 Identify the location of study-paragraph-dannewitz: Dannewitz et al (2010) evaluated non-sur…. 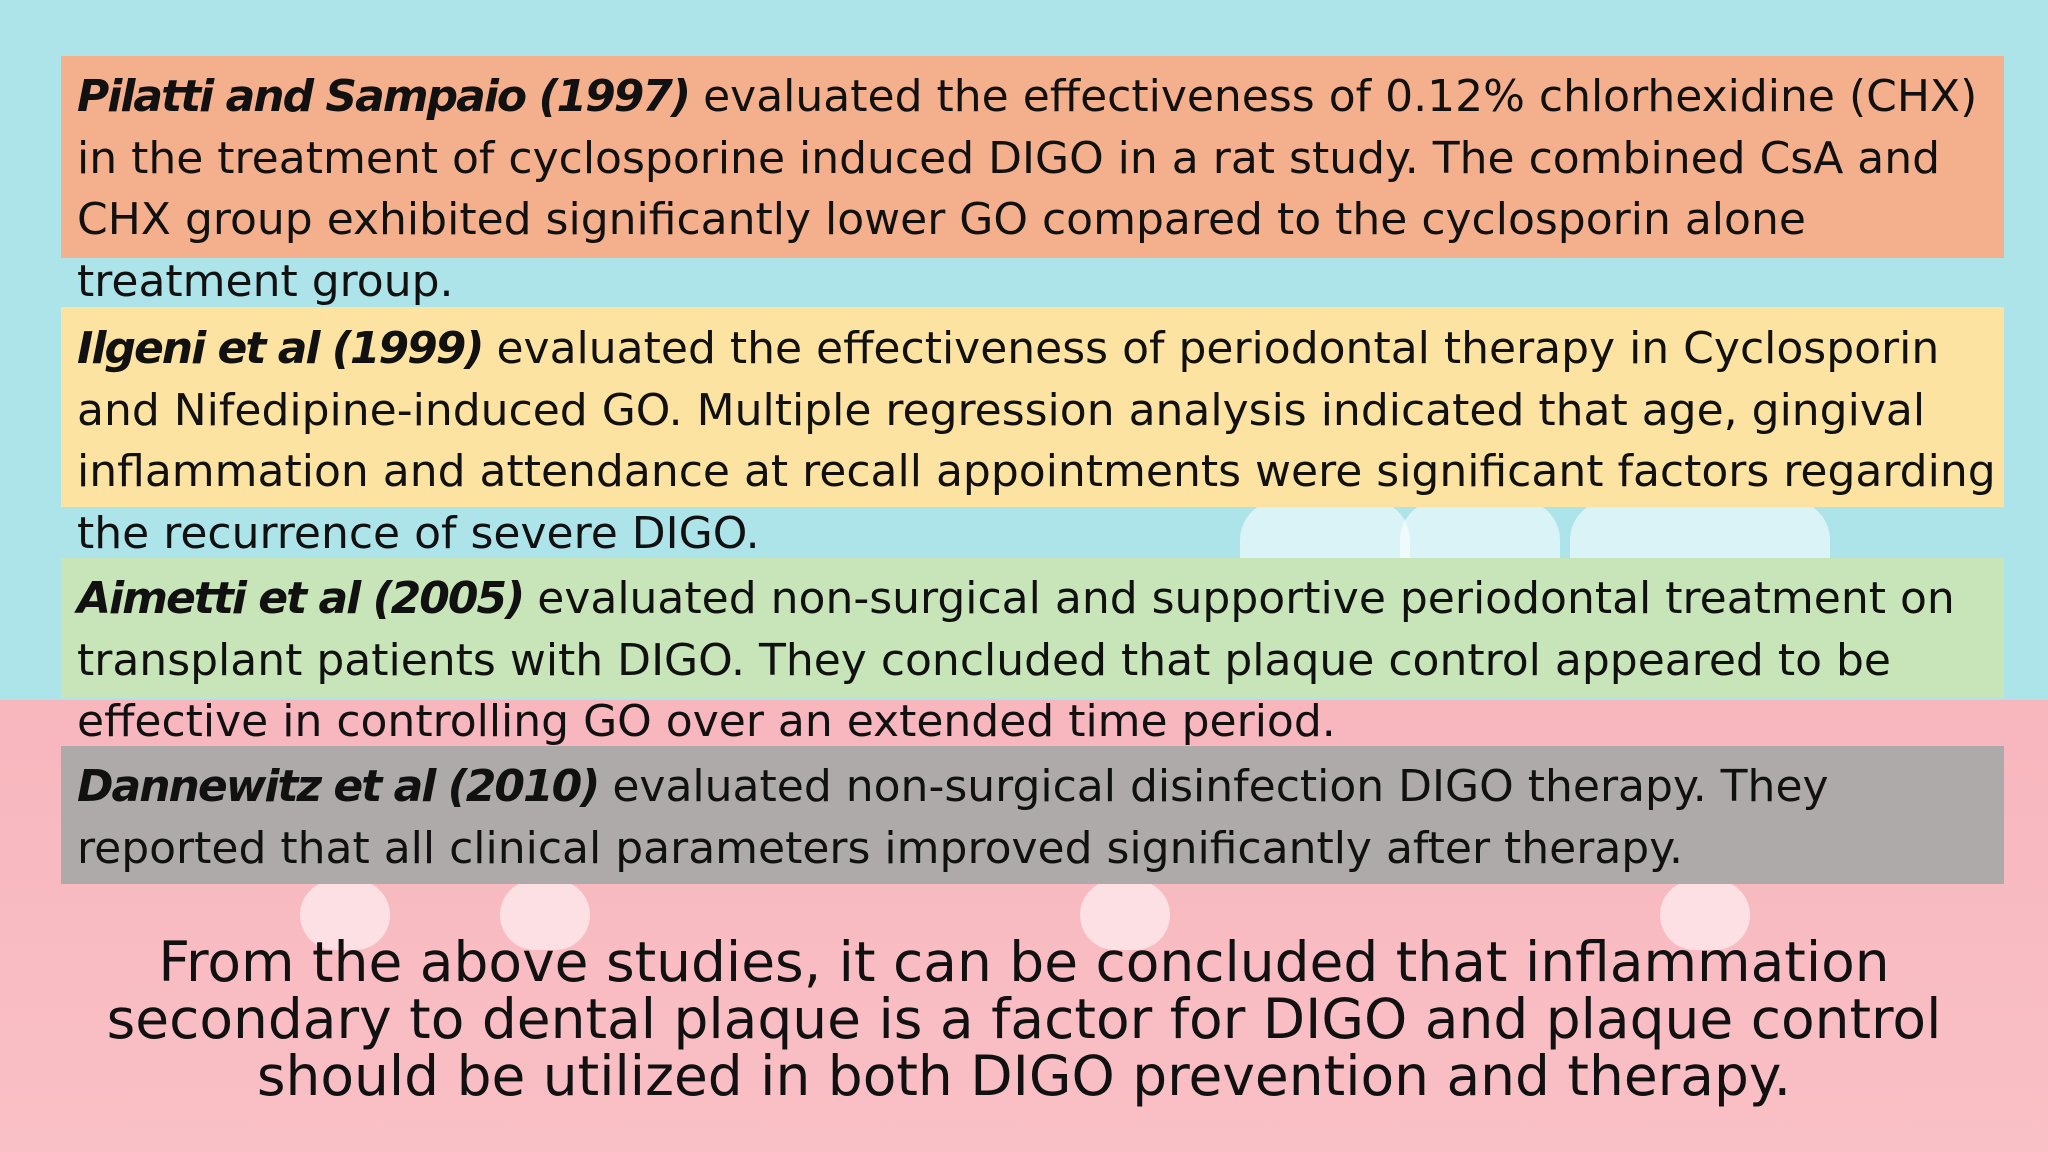
(1042, 817).